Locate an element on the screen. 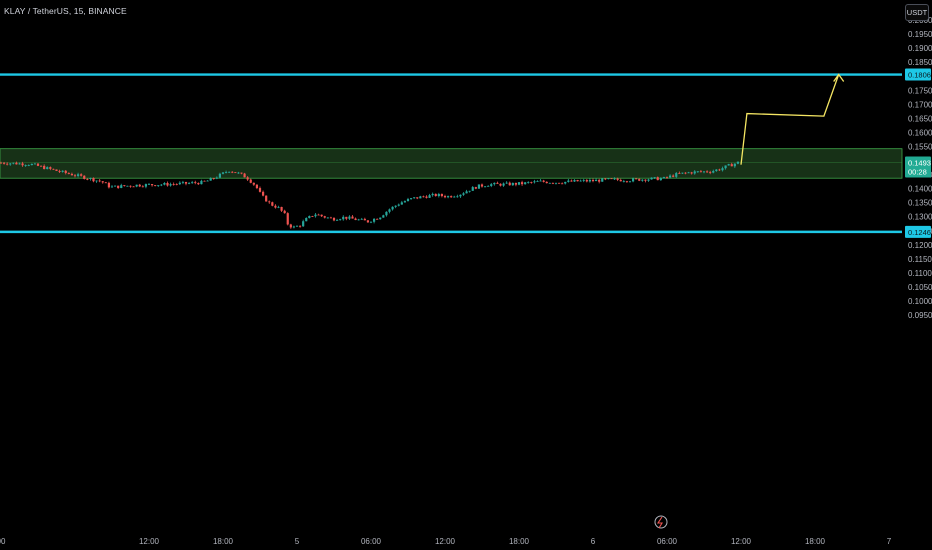 This screenshot has width=932, height=550. y-tick-label: 0.1600 is located at coordinates (920, 132).